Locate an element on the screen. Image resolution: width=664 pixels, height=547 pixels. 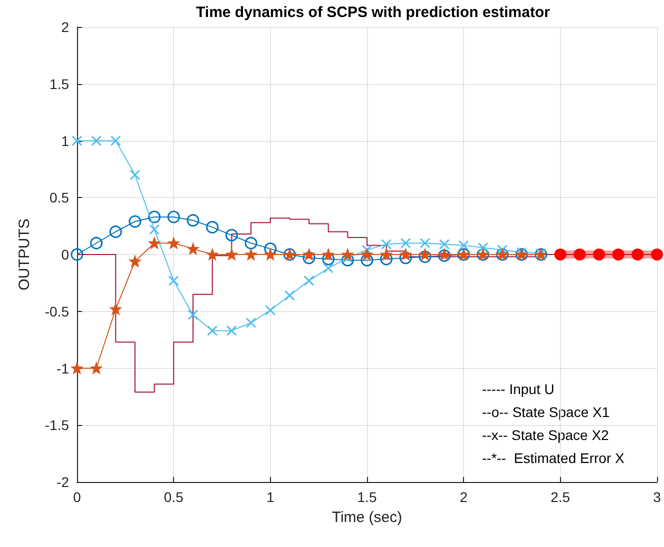
y-tick-label: 0.5 is located at coordinates (60, 198).